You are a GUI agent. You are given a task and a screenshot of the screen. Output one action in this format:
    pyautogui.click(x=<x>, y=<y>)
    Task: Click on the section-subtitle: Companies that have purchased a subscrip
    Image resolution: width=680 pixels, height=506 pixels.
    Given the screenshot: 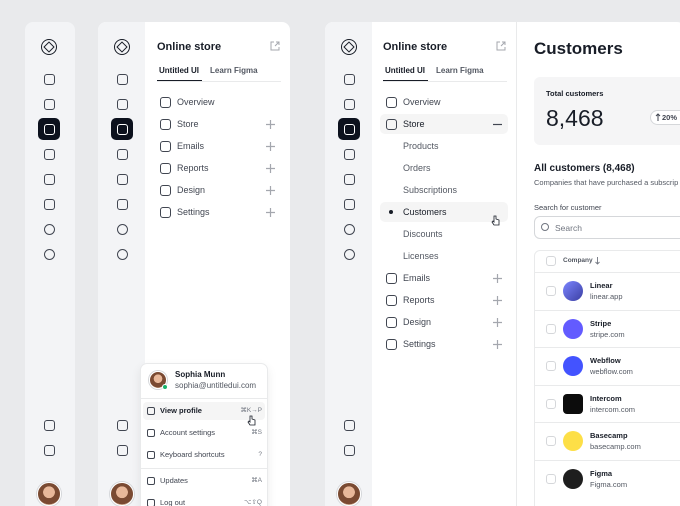 What is the action you would take?
    pyautogui.click(x=606, y=182)
    